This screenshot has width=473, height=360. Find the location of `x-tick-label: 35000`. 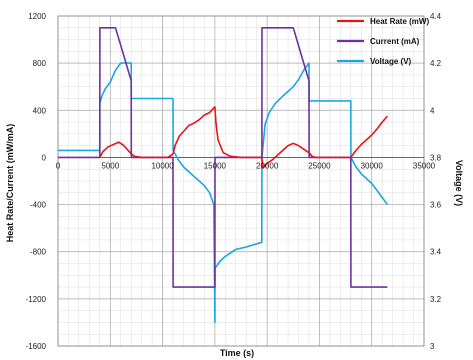

x-tick-label: 35000 is located at coordinates (424, 165).